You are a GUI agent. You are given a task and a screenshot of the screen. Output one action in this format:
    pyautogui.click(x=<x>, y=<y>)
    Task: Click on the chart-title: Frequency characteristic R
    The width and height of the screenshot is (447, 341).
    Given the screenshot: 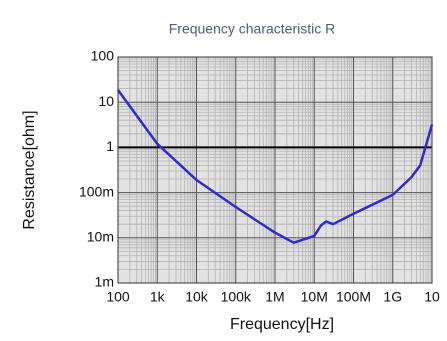 What is the action you would take?
    pyautogui.click(x=252, y=29)
    